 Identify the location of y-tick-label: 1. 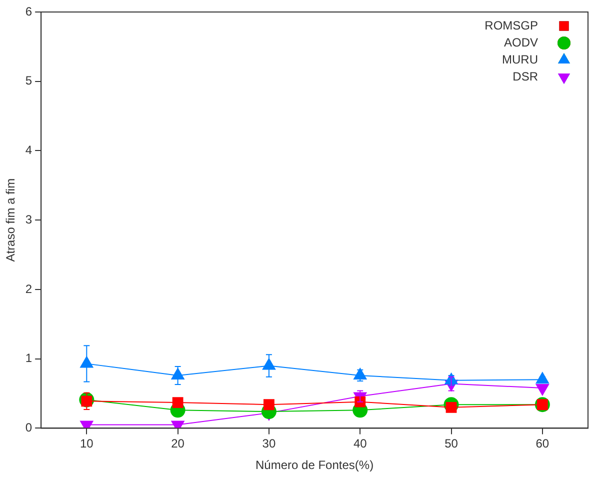
(28, 358).